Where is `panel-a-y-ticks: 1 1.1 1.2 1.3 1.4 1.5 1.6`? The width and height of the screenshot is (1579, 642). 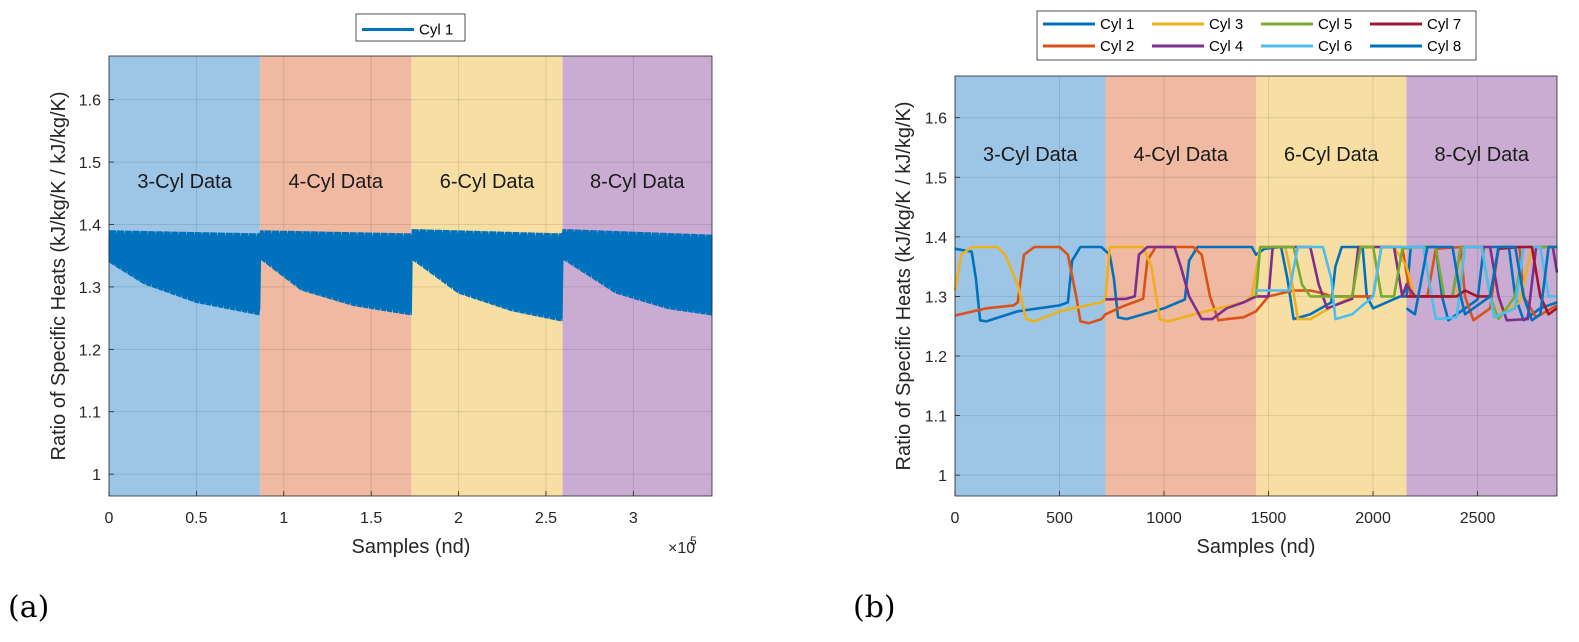
panel-a-y-ticks: 1 1.1 1.2 1.3 1.4 1.5 1.6 is located at coordinates (96, 288).